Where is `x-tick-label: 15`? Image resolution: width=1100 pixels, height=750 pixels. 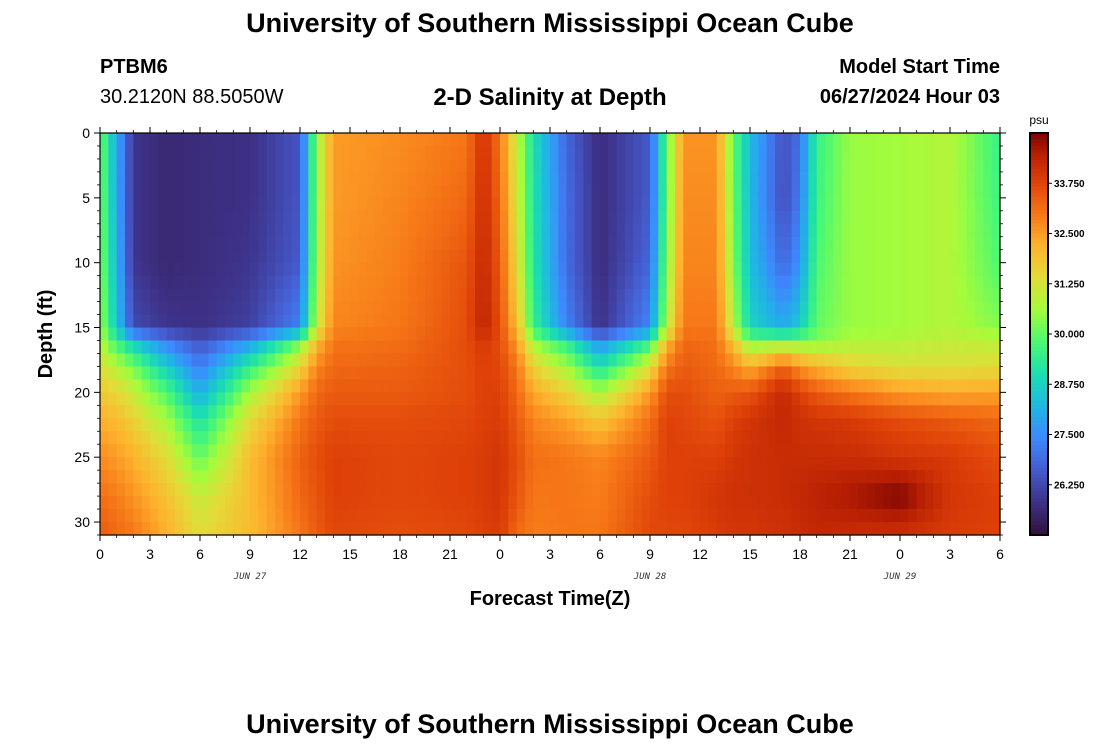
x-tick-label: 15 is located at coordinates (350, 554).